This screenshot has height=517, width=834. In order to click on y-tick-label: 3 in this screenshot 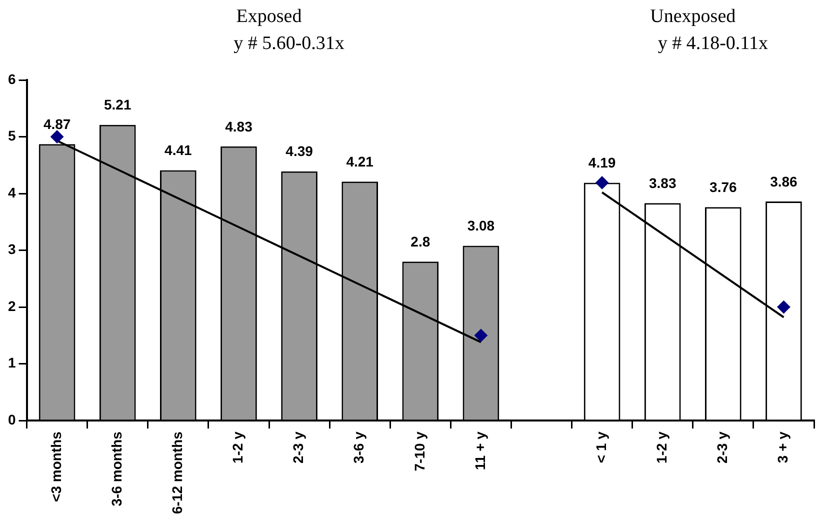, I will do `click(12, 249)`.